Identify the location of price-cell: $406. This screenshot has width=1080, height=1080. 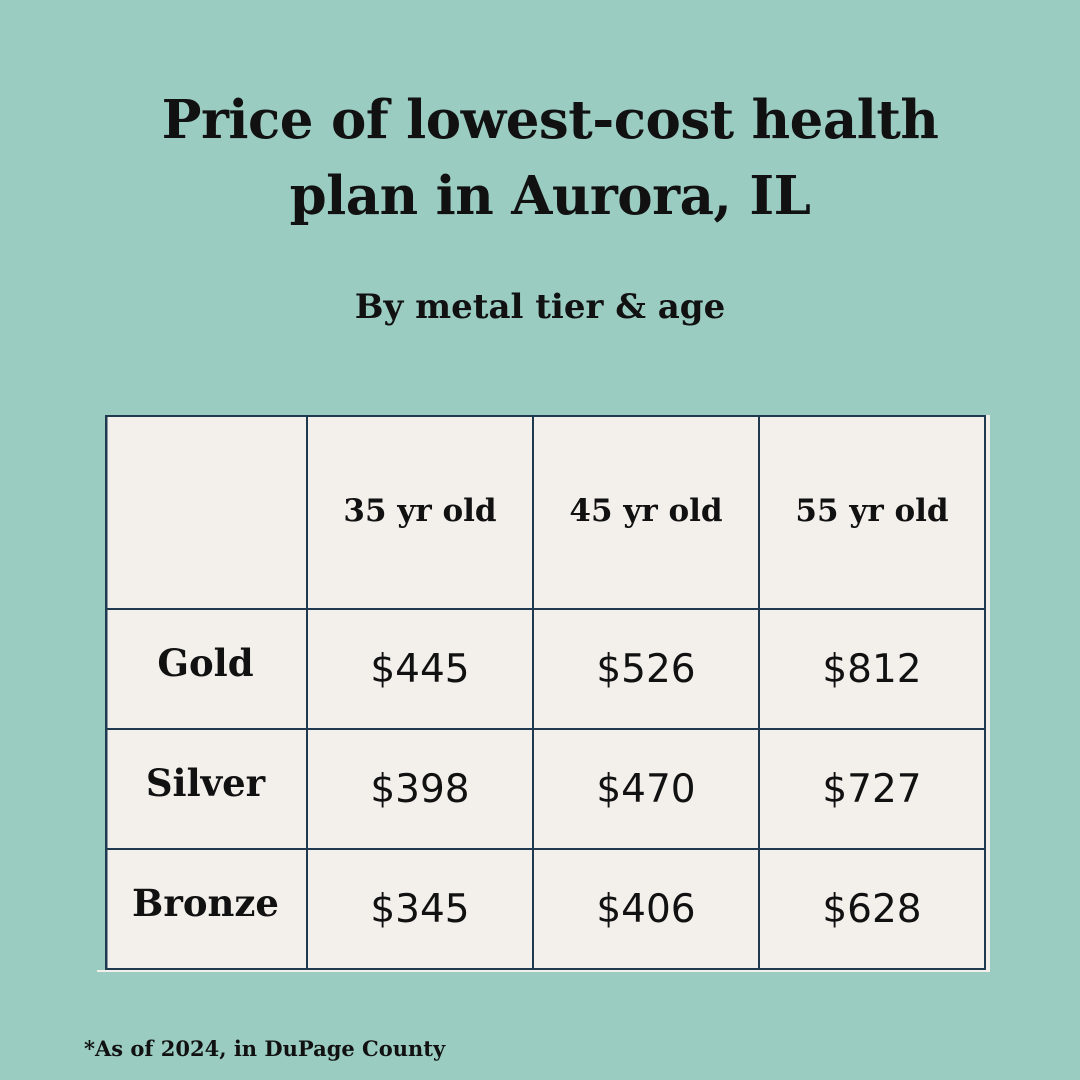
(646, 909).